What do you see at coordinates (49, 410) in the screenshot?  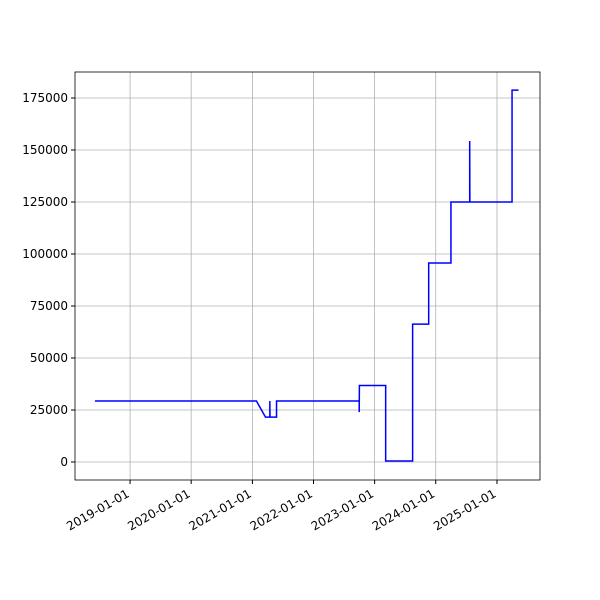 I see `y-tick-label: 25000` at bounding box center [49, 410].